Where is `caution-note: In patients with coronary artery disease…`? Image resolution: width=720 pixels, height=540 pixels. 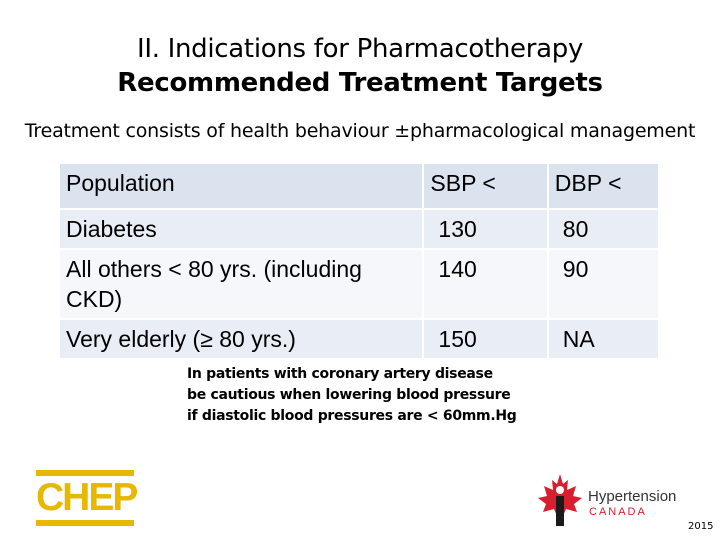
caution-note: In patients with coronary artery disease… is located at coordinates (357, 395).